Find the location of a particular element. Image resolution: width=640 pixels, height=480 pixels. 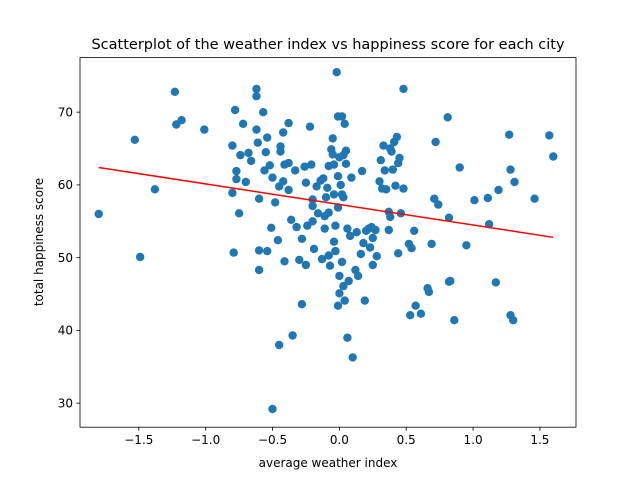

trend-line-layer is located at coordinates (326, 202).